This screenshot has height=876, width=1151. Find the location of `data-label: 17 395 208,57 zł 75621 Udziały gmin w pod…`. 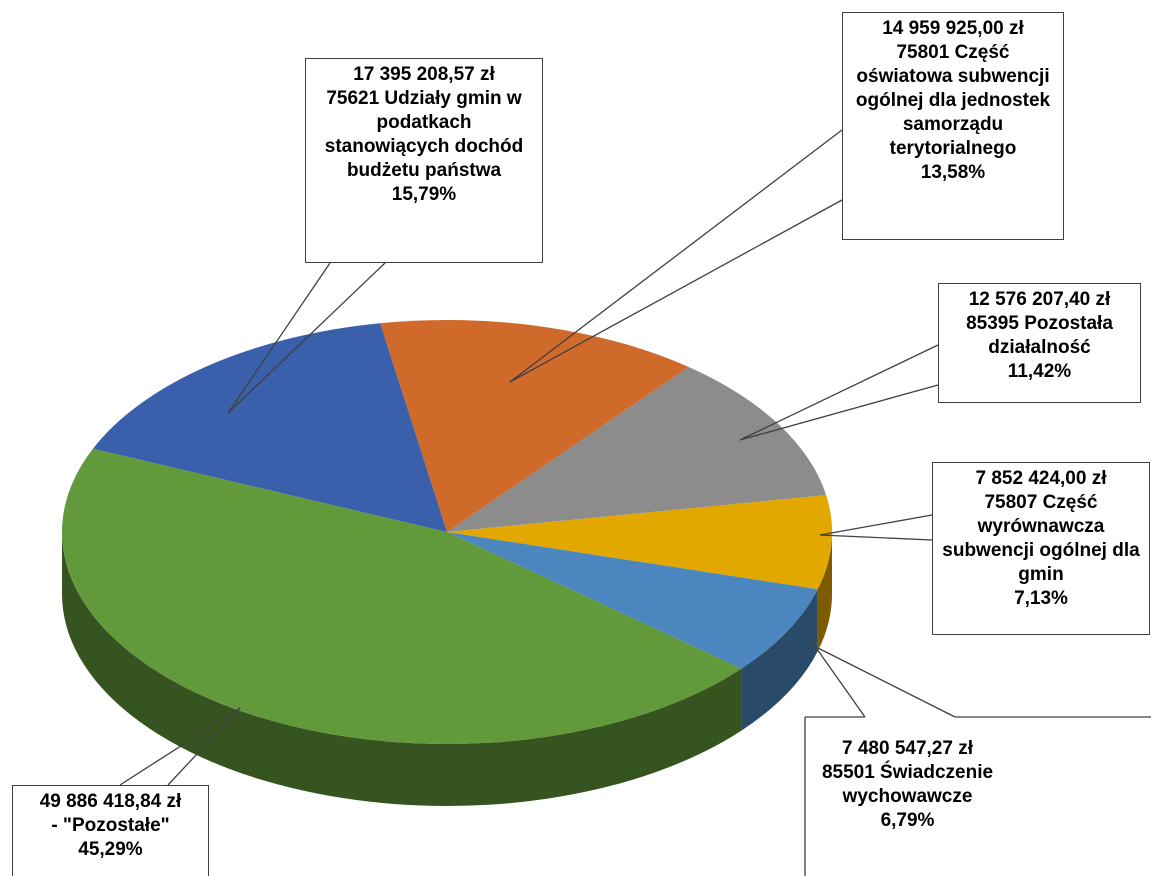

data-label: 17 395 208,57 zł 75621 Udziały gmin w pod… is located at coordinates (424, 160).